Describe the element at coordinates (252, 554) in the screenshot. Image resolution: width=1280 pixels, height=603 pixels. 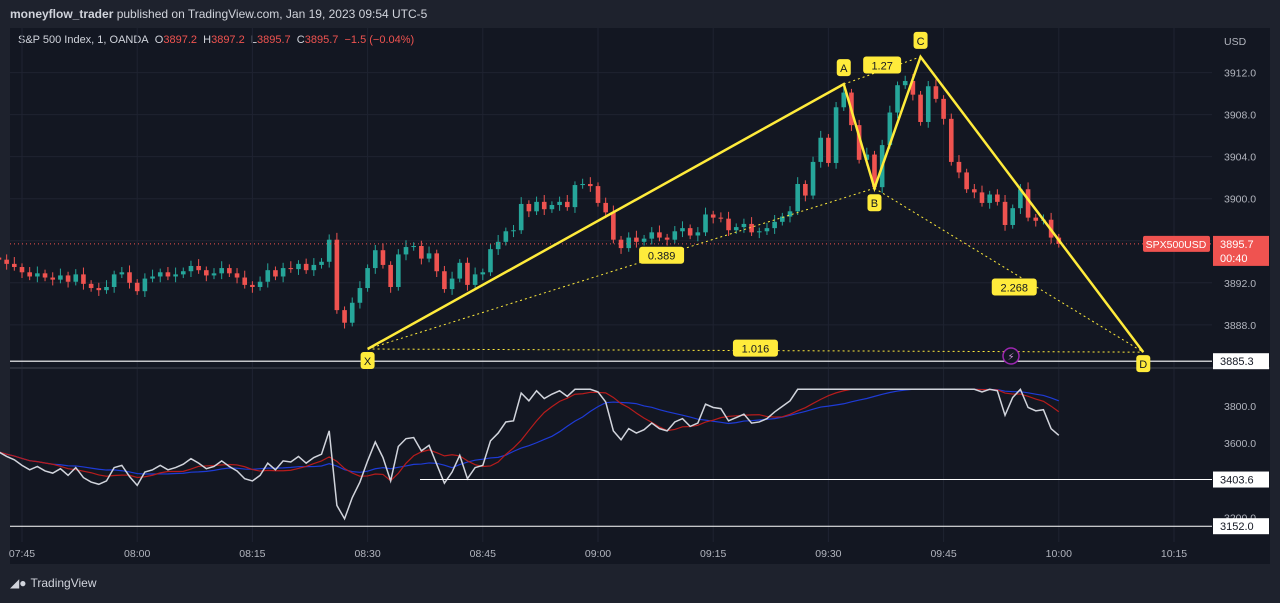
I see `time-tick-label: 08:15` at that location.